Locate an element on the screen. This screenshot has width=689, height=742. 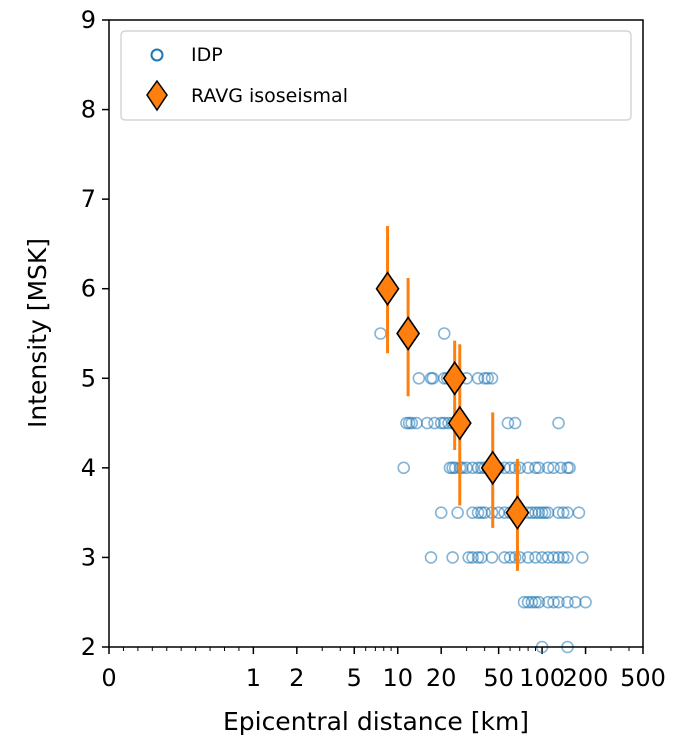
y-tick-label: 5 is located at coordinates (88, 378).